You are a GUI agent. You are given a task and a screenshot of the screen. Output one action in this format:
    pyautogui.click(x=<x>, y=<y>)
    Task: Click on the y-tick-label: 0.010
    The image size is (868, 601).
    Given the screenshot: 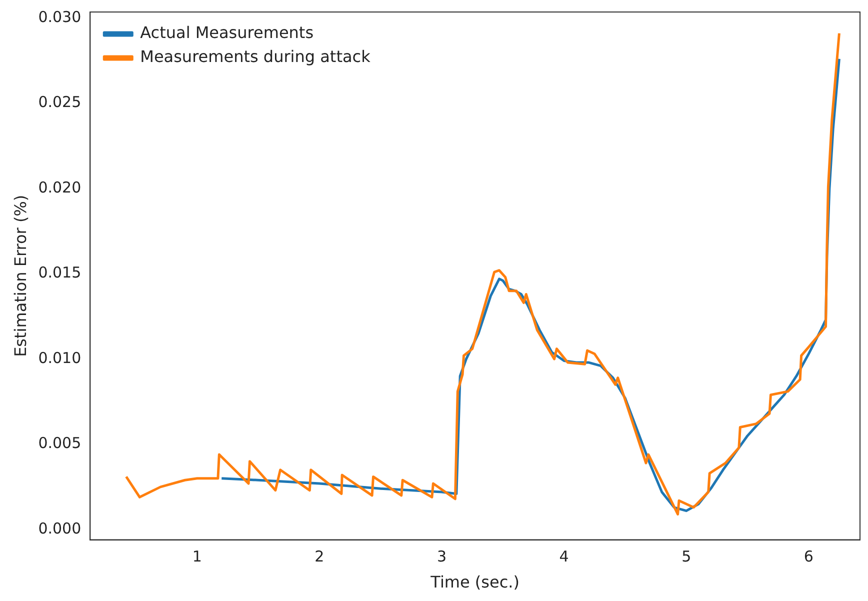 What is the action you would take?
    pyautogui.click(x=60, y=357)
    